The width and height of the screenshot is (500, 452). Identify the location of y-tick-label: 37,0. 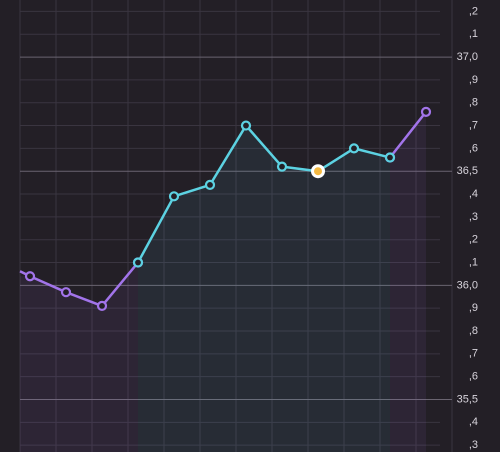
(467, 57).